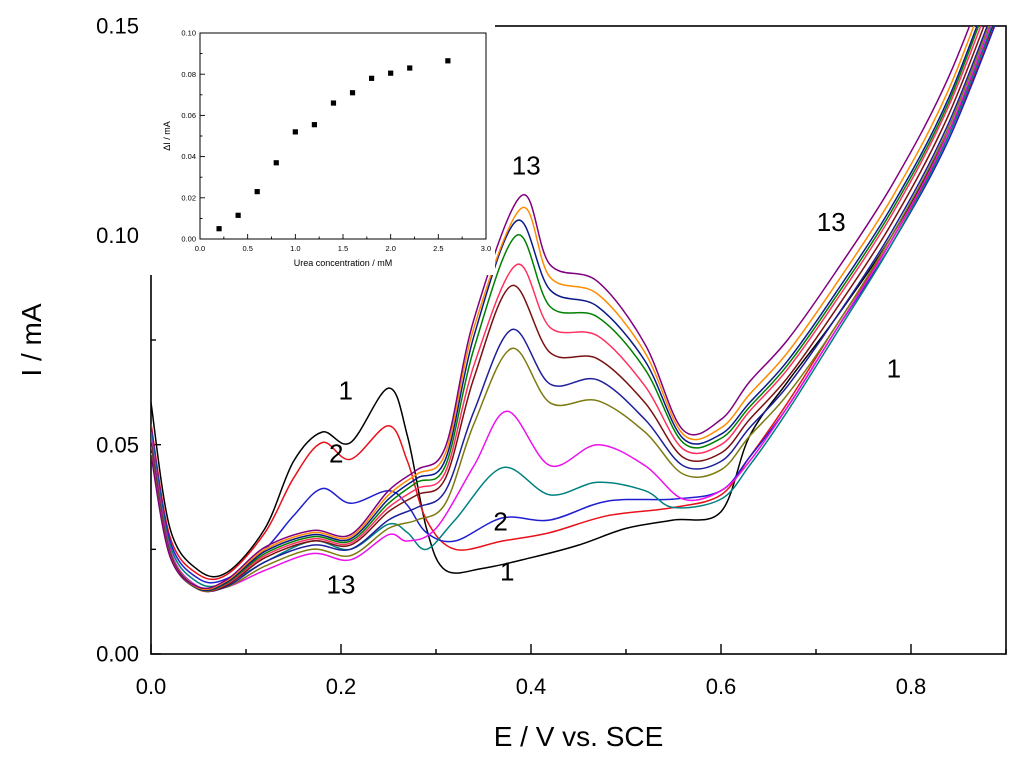  What do you see at coordinates (188, 197) in the screenshot?
I see `inset-ytick-label: 0.02` at bounding box center [188, 197].